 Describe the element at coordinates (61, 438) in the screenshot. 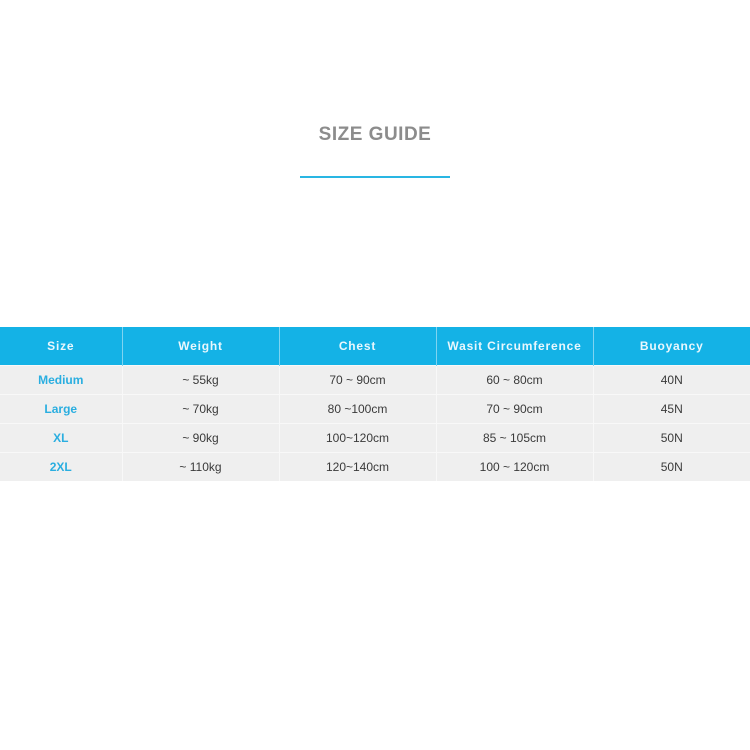

I see `cell-size: XL` at that location.